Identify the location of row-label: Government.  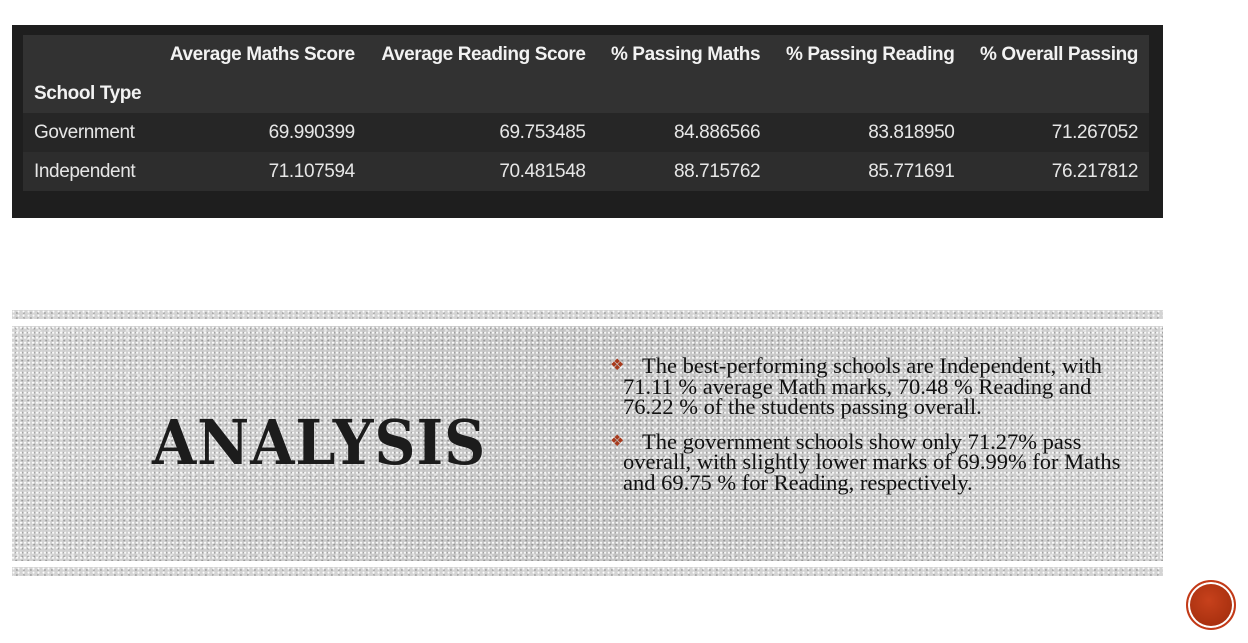
(84, 132).